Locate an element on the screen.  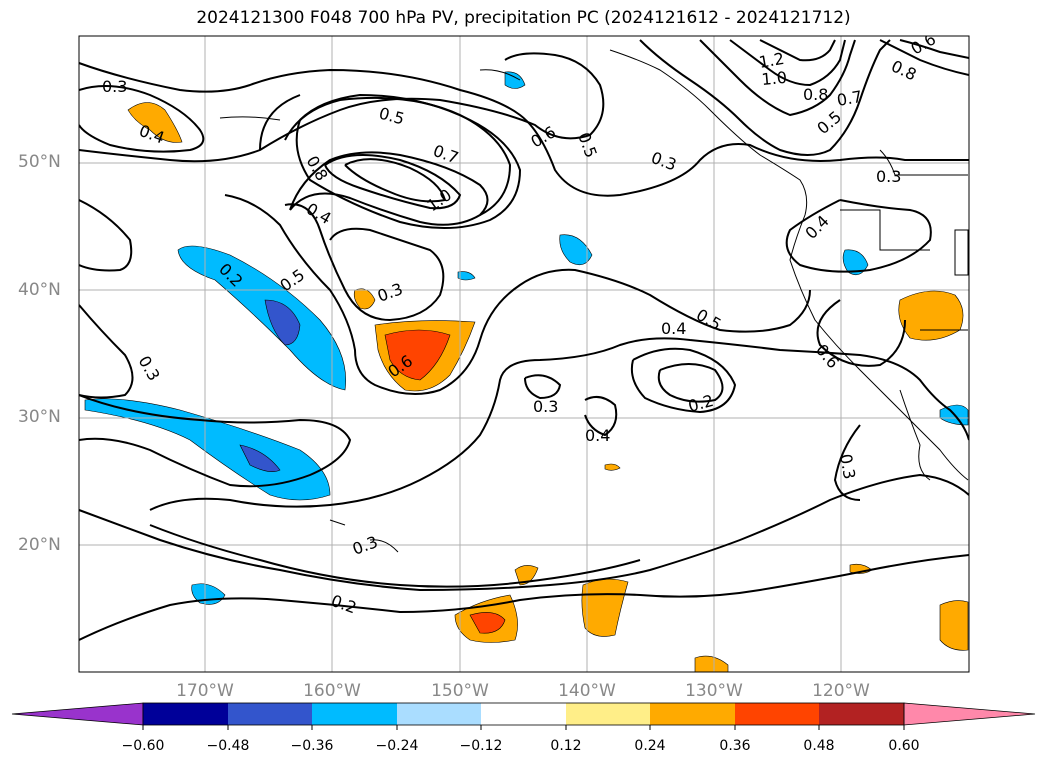
colorbar-tick: −0.36 is located at coordinates (312, 746).